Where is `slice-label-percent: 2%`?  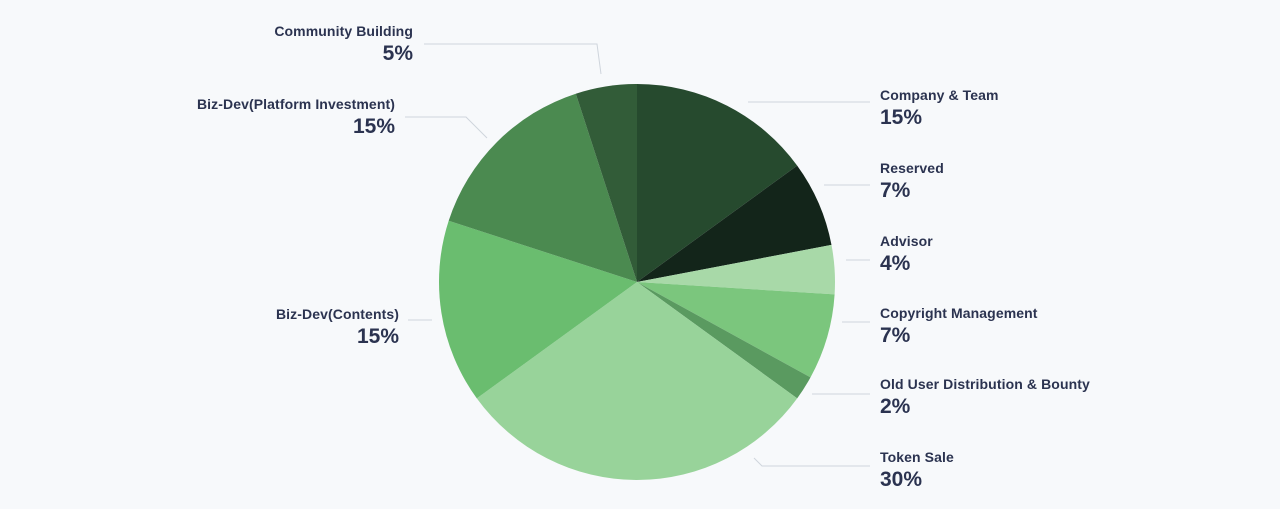 slice-label-percent: 2% is located at coordinates (895, 406).